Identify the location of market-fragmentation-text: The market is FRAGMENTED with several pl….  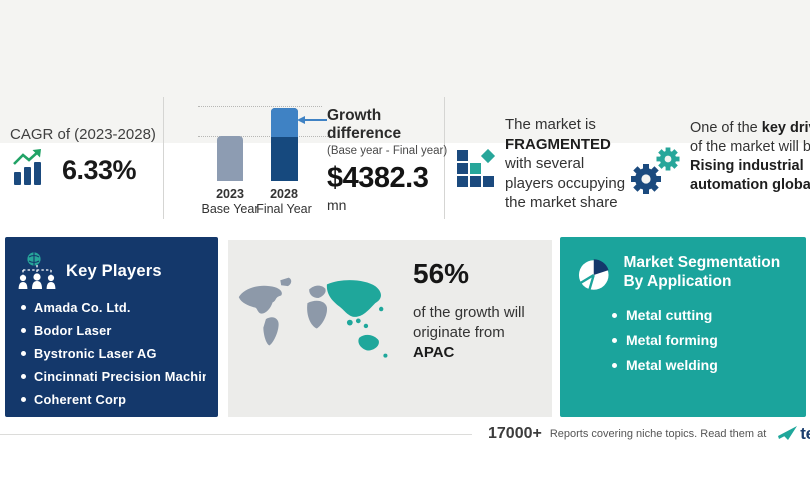
(565, 163).